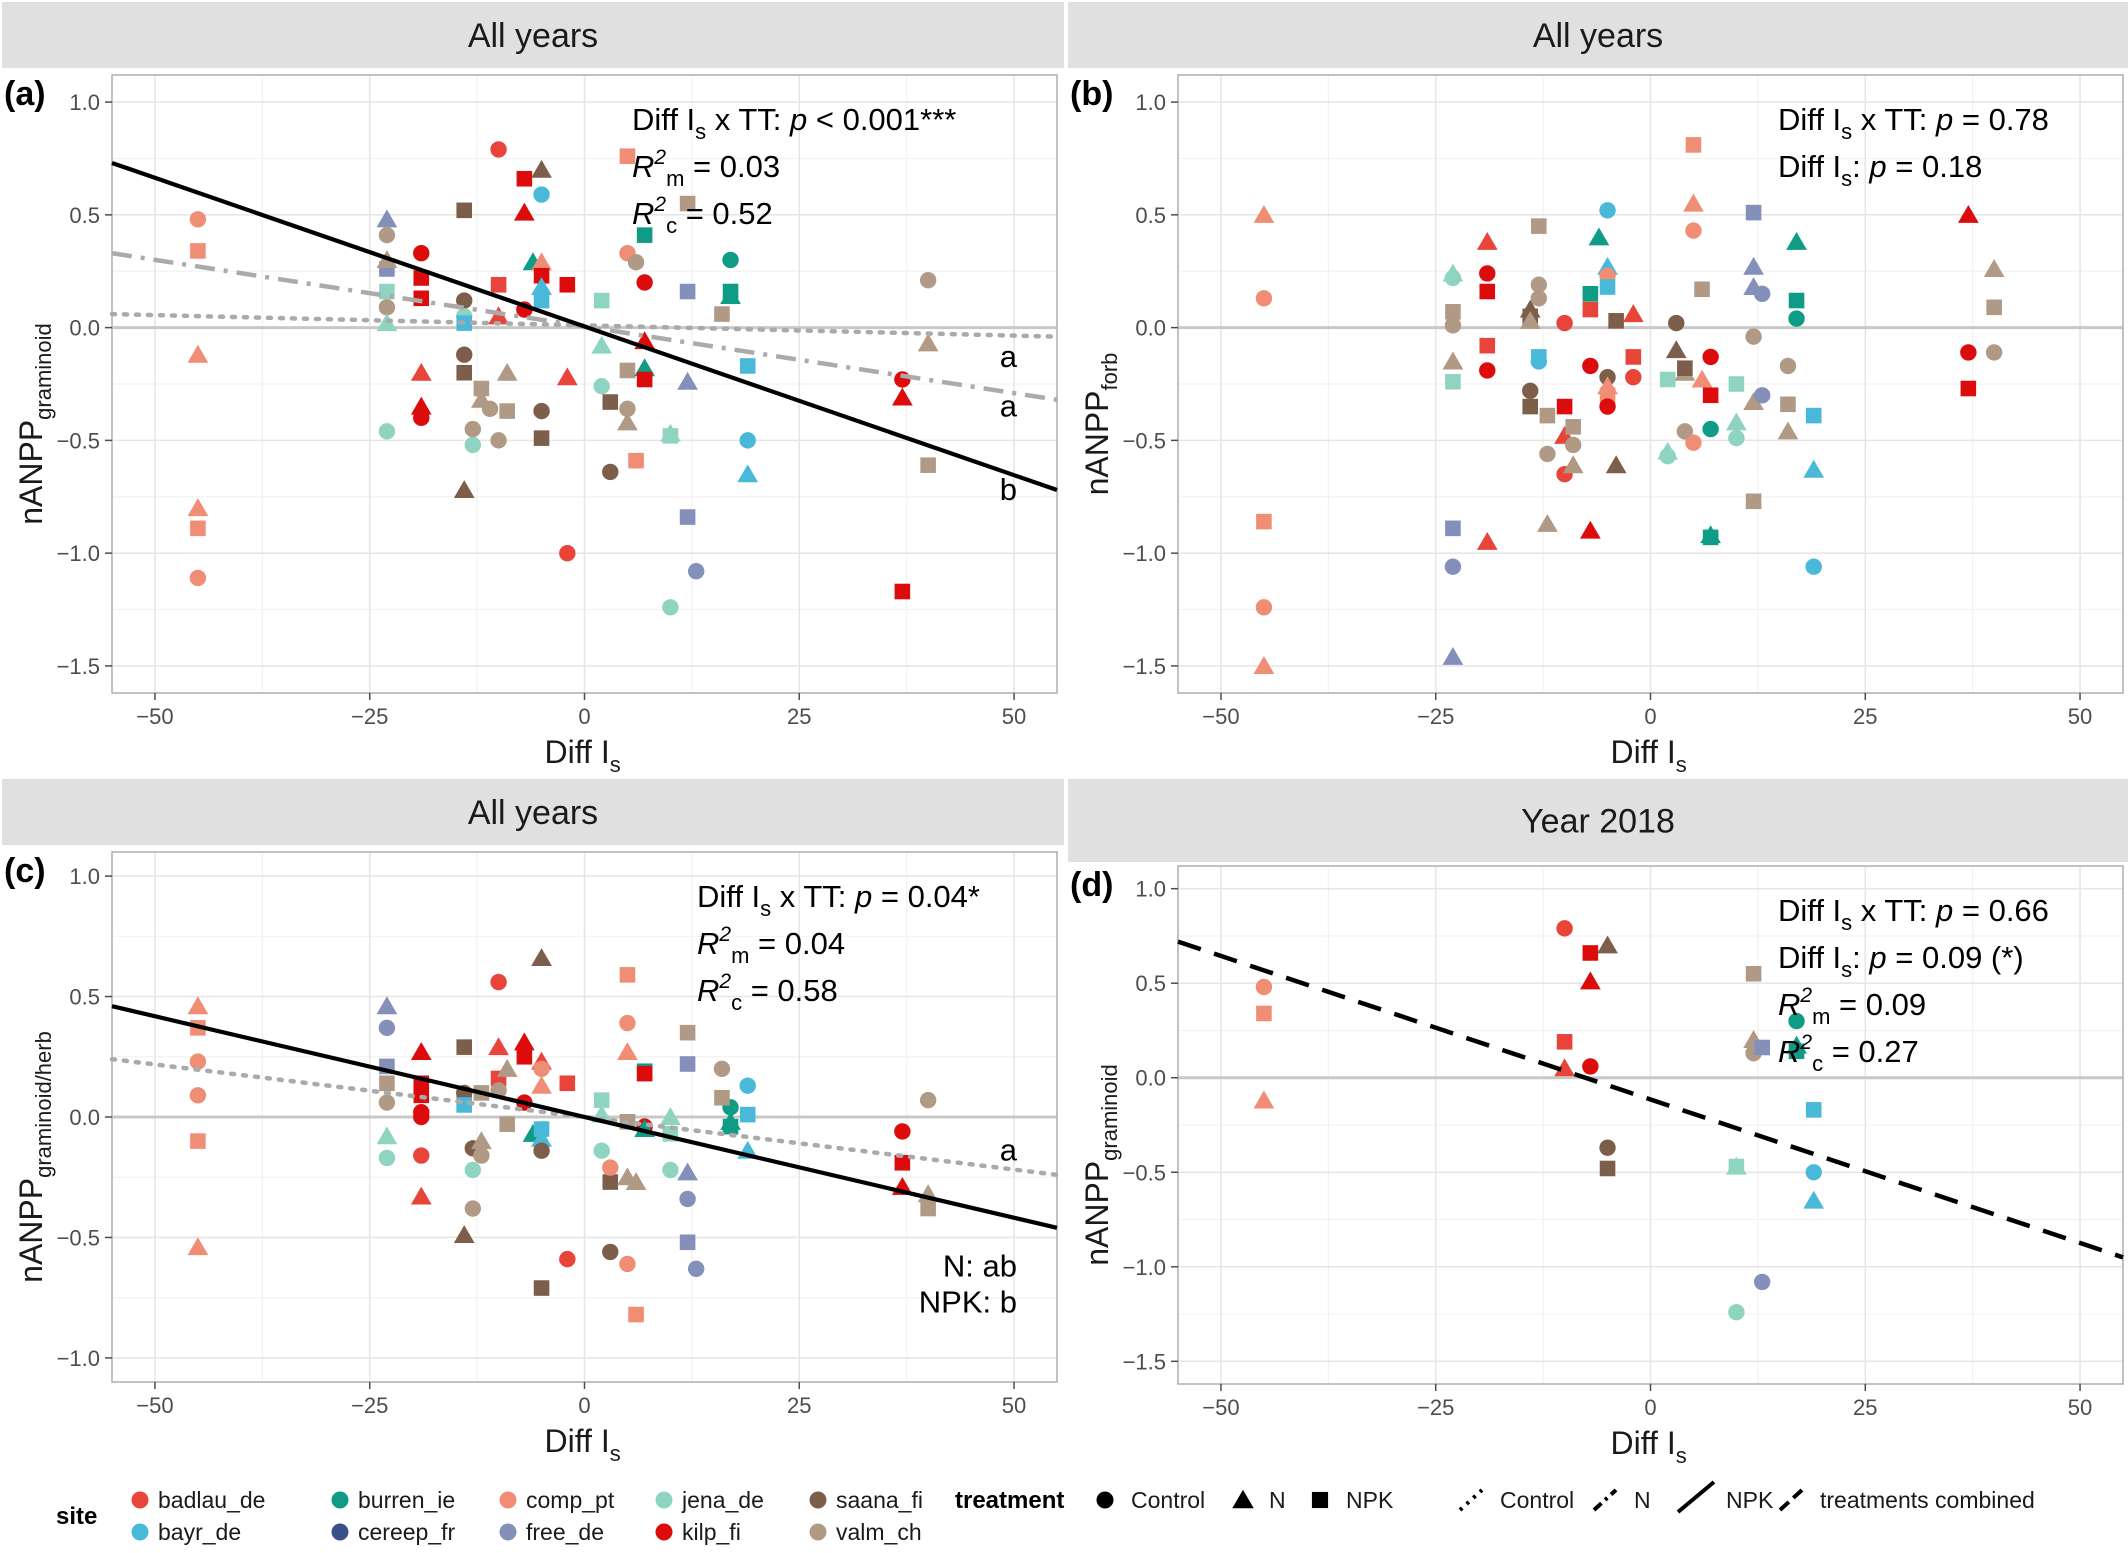  I want to click on facet-strip, so click(1598, 35).